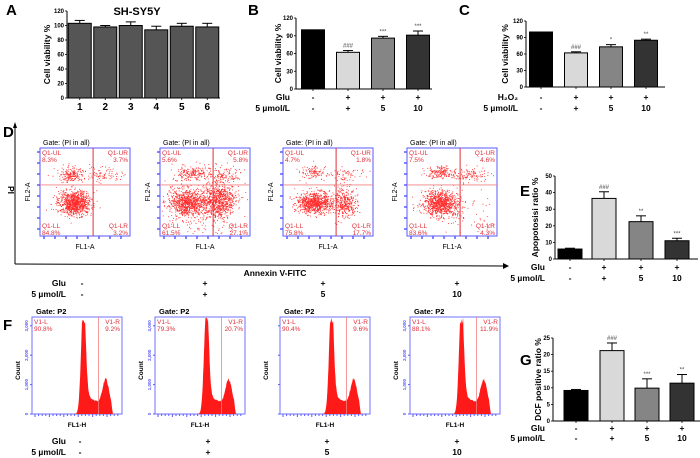  Describe the element at coordinates (541, 97) in the screenshot. I see `condition-value: -` at that location.